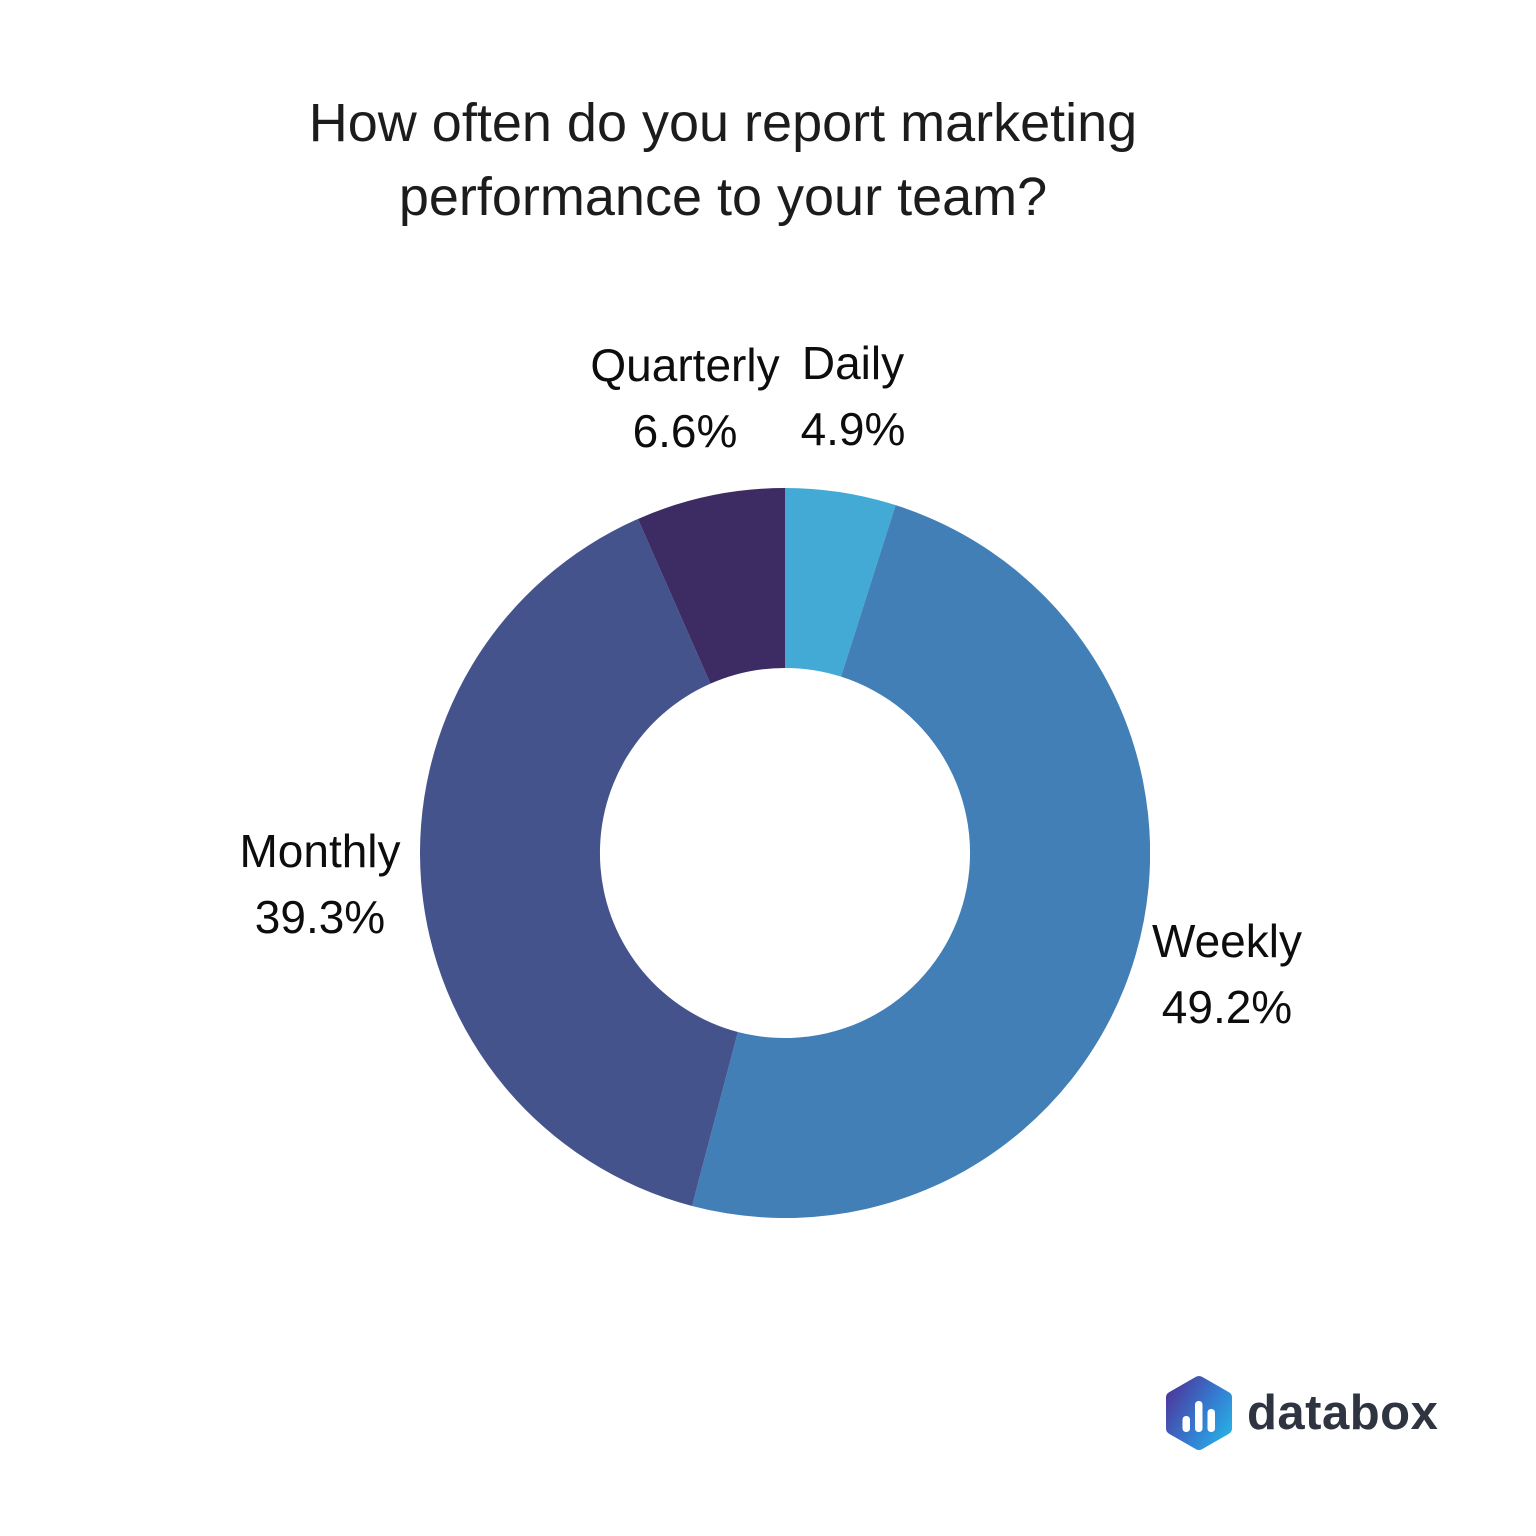 This screenshot has height=1536, width=1536. I want to click on databox-wordmark: databox, so click(1343, 1413).